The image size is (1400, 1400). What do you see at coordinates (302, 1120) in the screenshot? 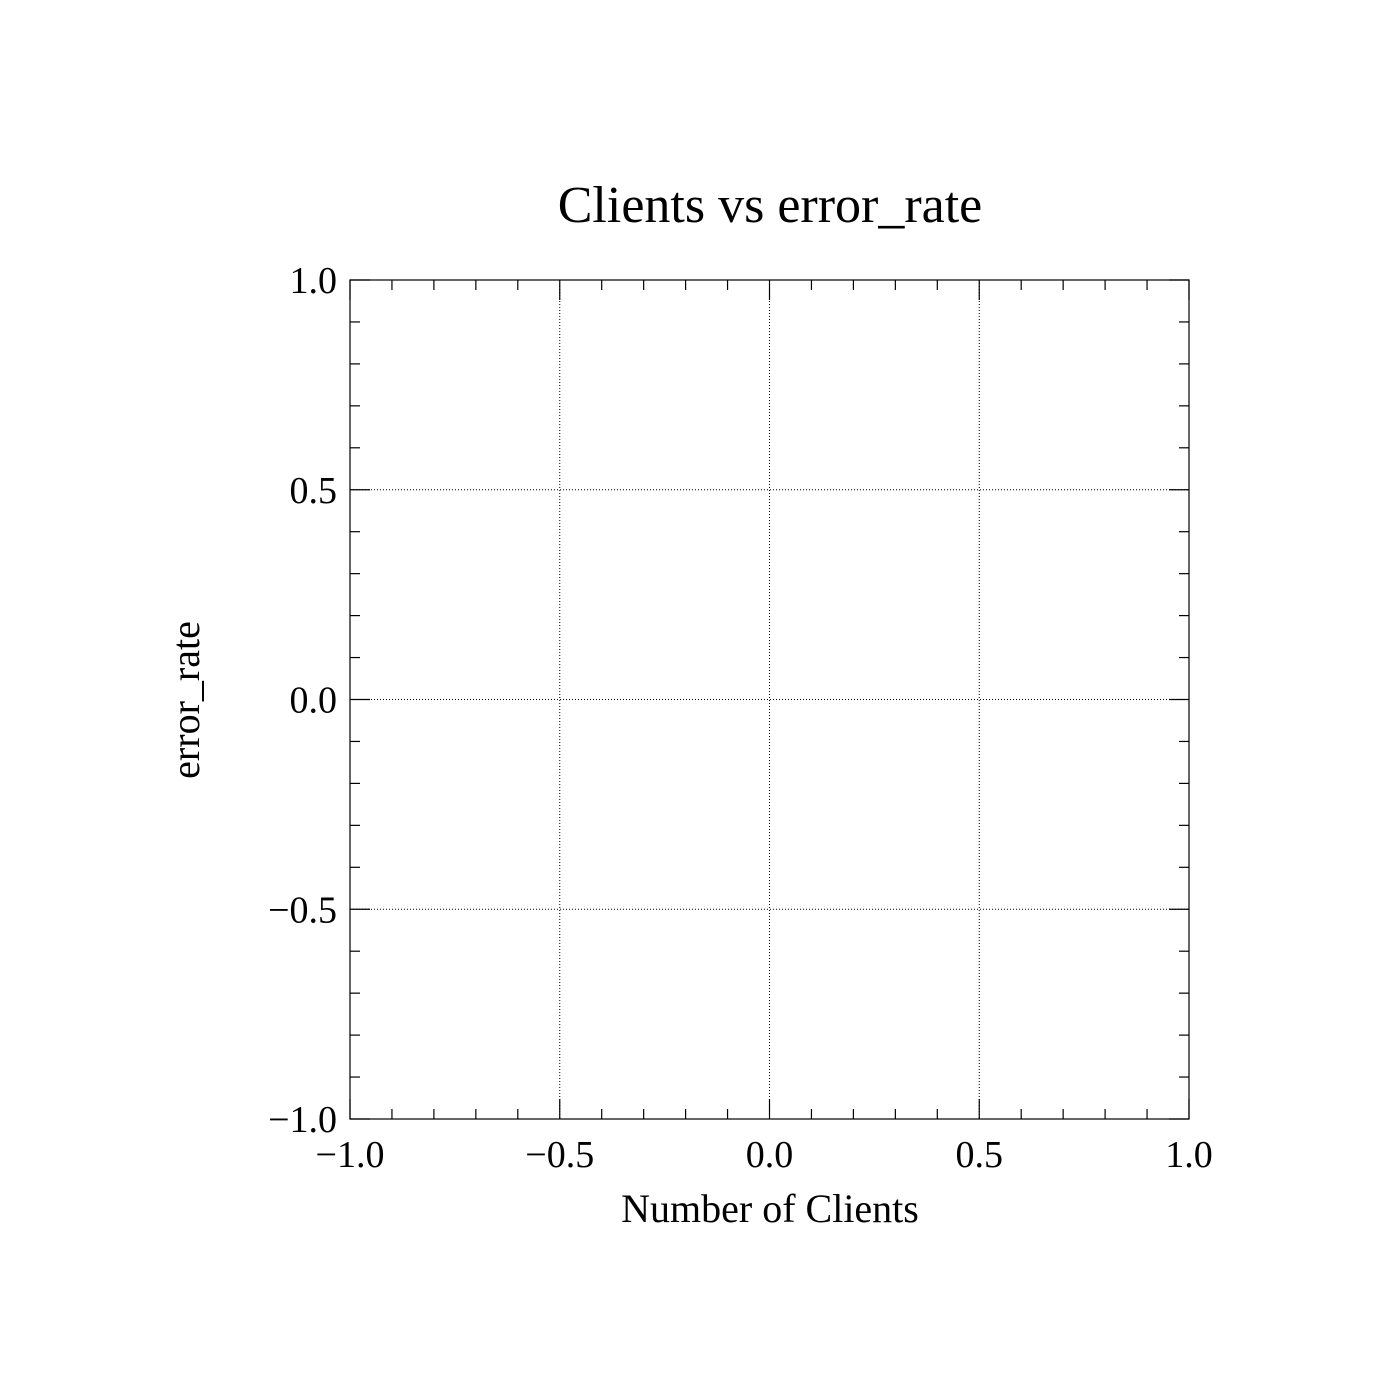
I see `y-tick-label: −1.0` at bounding box center [302, 1120].